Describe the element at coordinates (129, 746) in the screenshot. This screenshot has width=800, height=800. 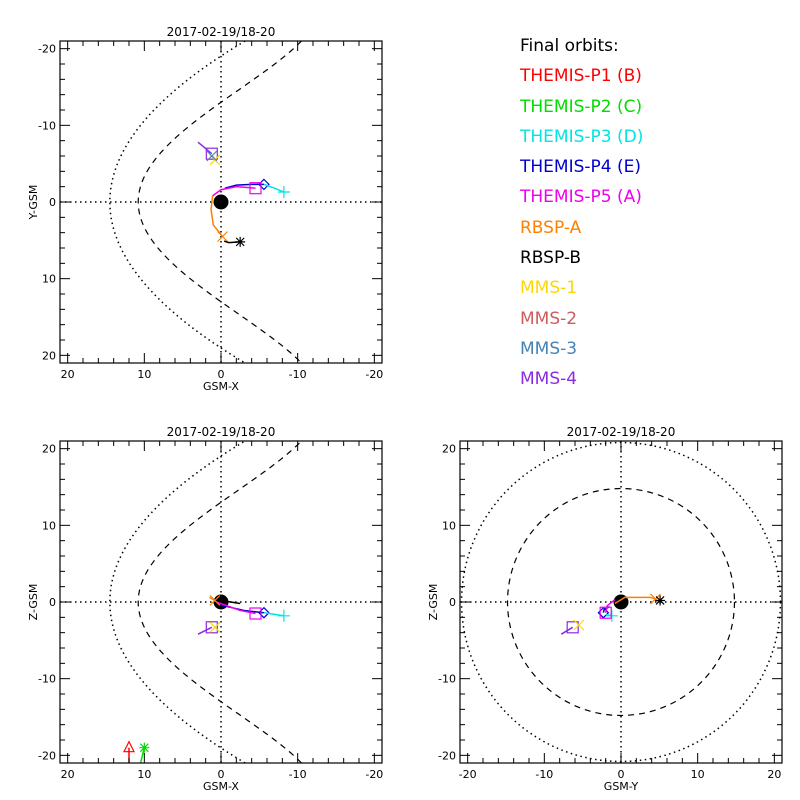
I see `marker-themis-p1-b-` at that location.